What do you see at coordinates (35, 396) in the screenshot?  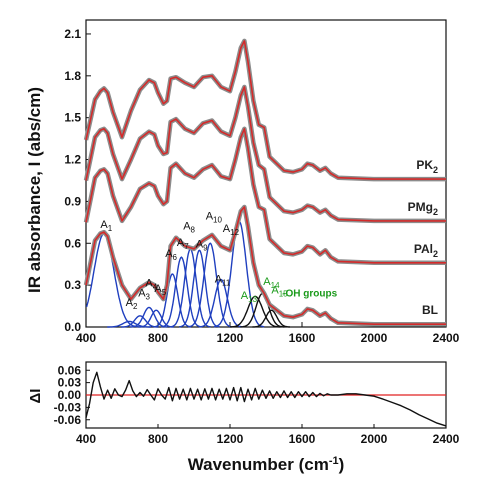 I see `y-axis-title-residual: ΔI` at bounding box center [35, 396].